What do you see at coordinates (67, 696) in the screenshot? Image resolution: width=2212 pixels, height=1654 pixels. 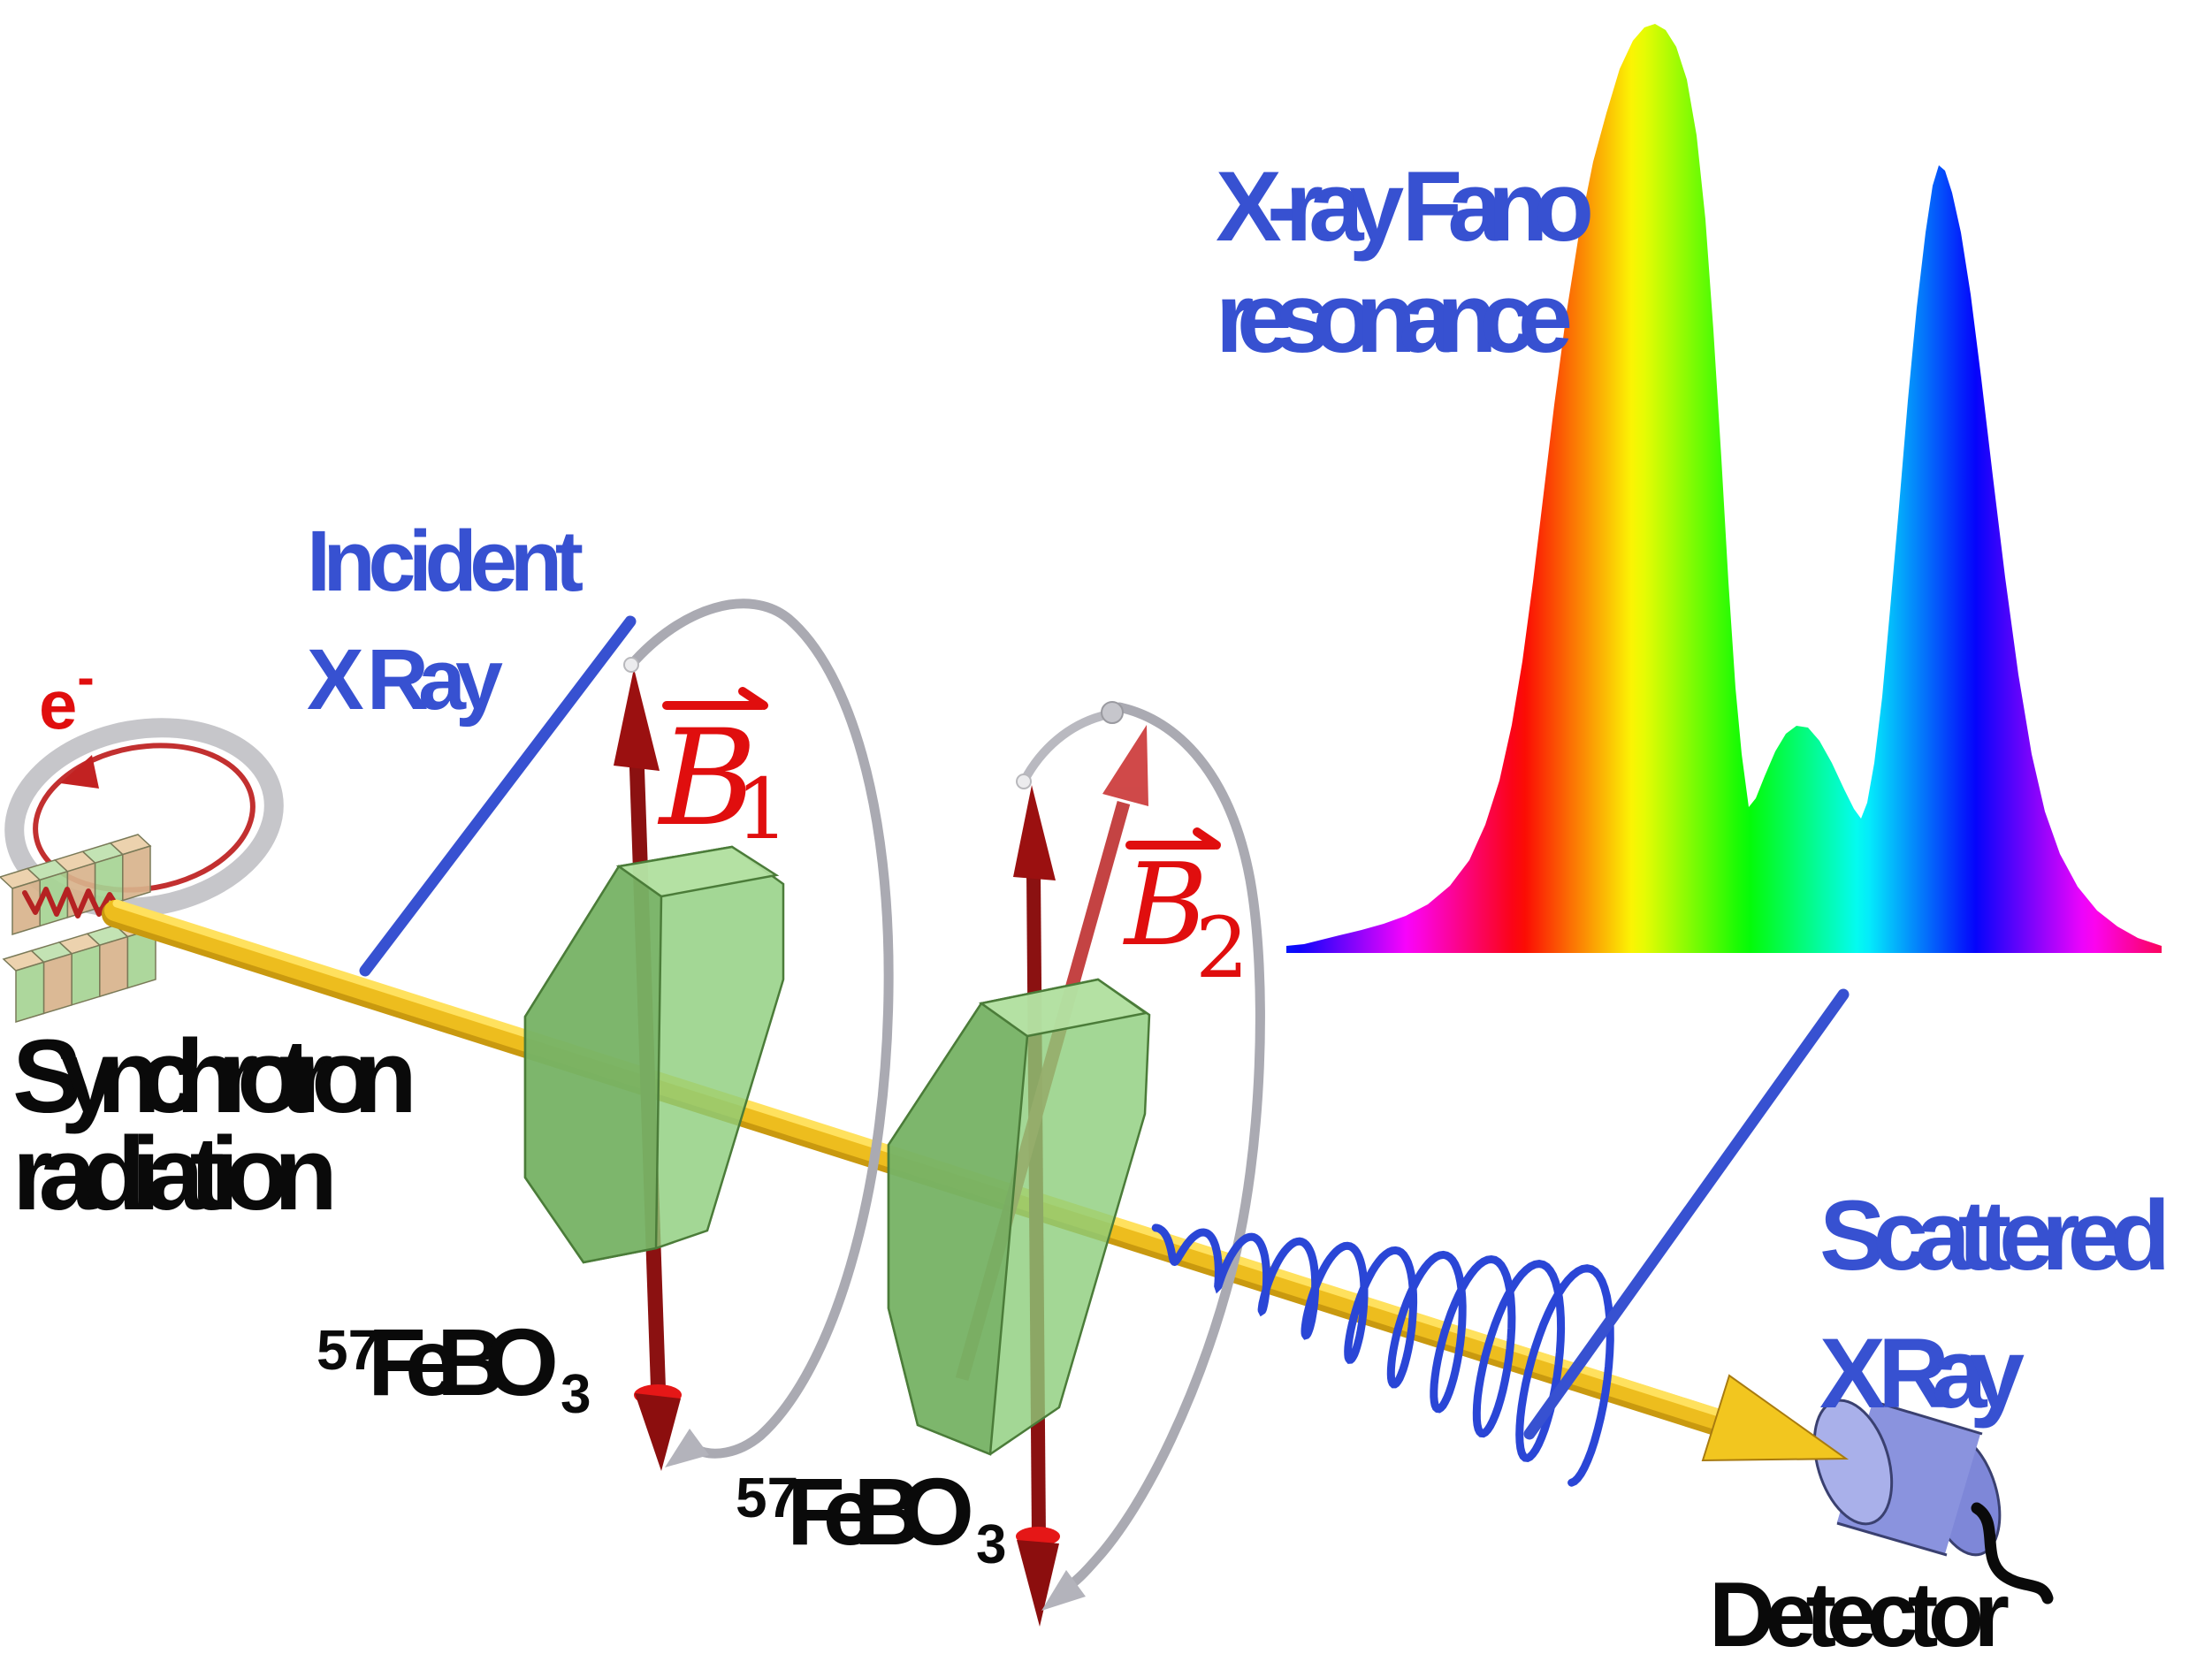 I see `electron-label: e-` at bounding box center [67, 696].